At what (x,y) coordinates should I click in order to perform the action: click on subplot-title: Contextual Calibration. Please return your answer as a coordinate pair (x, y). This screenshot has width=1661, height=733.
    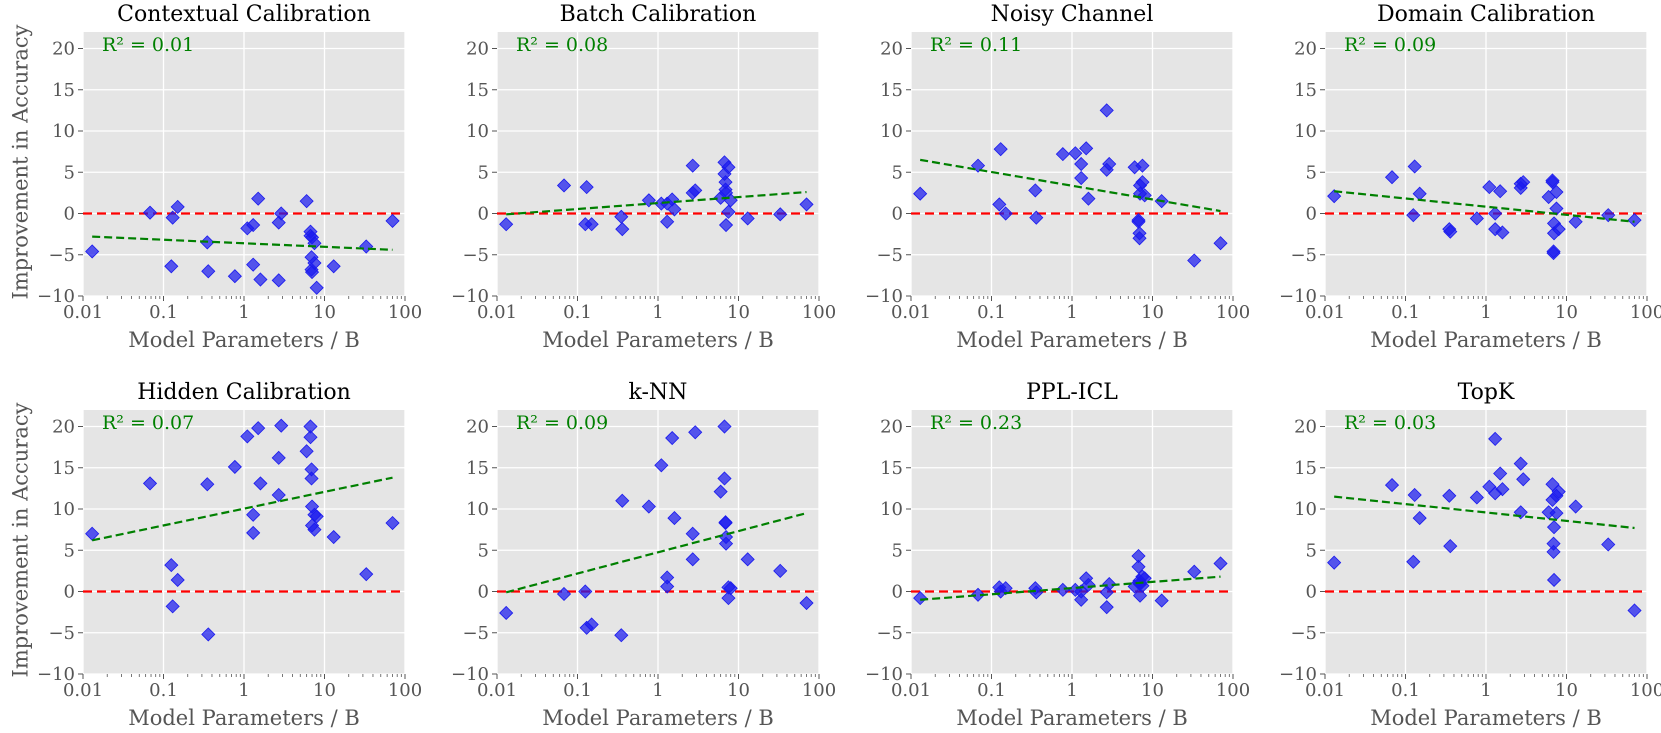
    Looking at the image, I should click on (244, 14).